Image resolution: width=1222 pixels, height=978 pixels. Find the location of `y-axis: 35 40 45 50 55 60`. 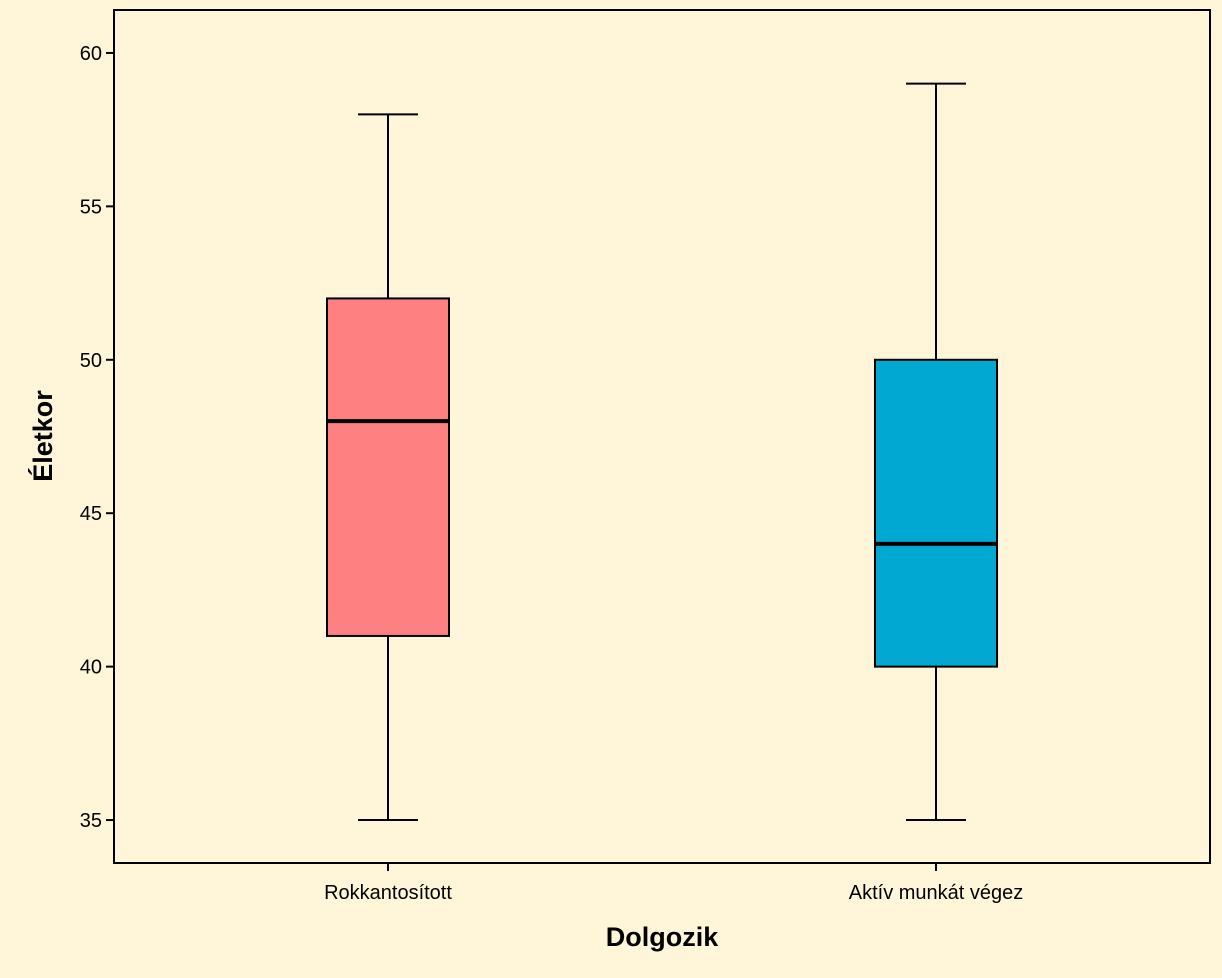

y-axis: 35 40 45 50 55 60 is located at coordinates (97, 437).